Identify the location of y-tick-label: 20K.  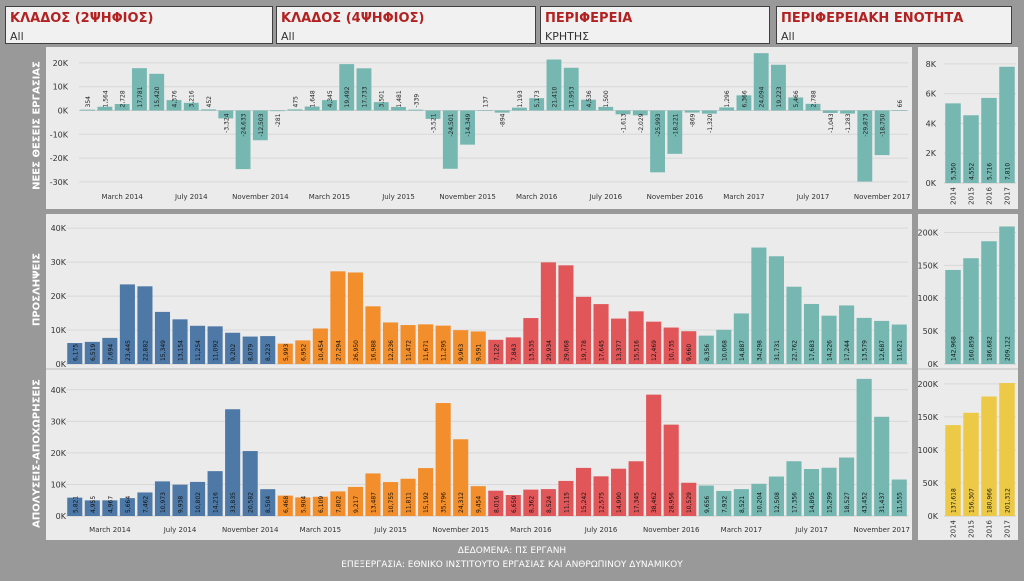
(61, 63).